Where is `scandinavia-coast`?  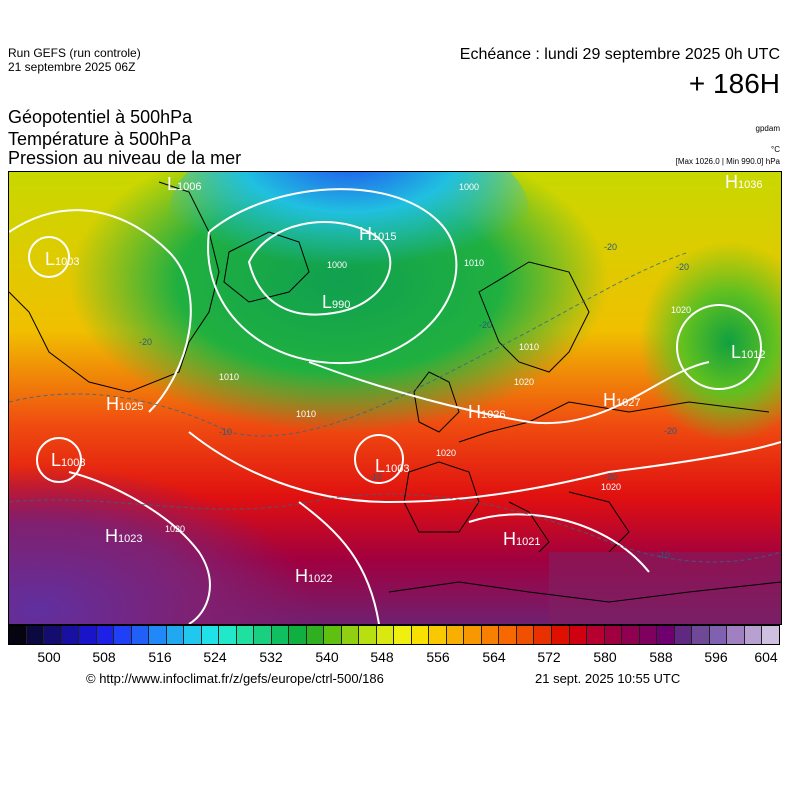
scandinavia-coast is located at coordinates (534, 317).